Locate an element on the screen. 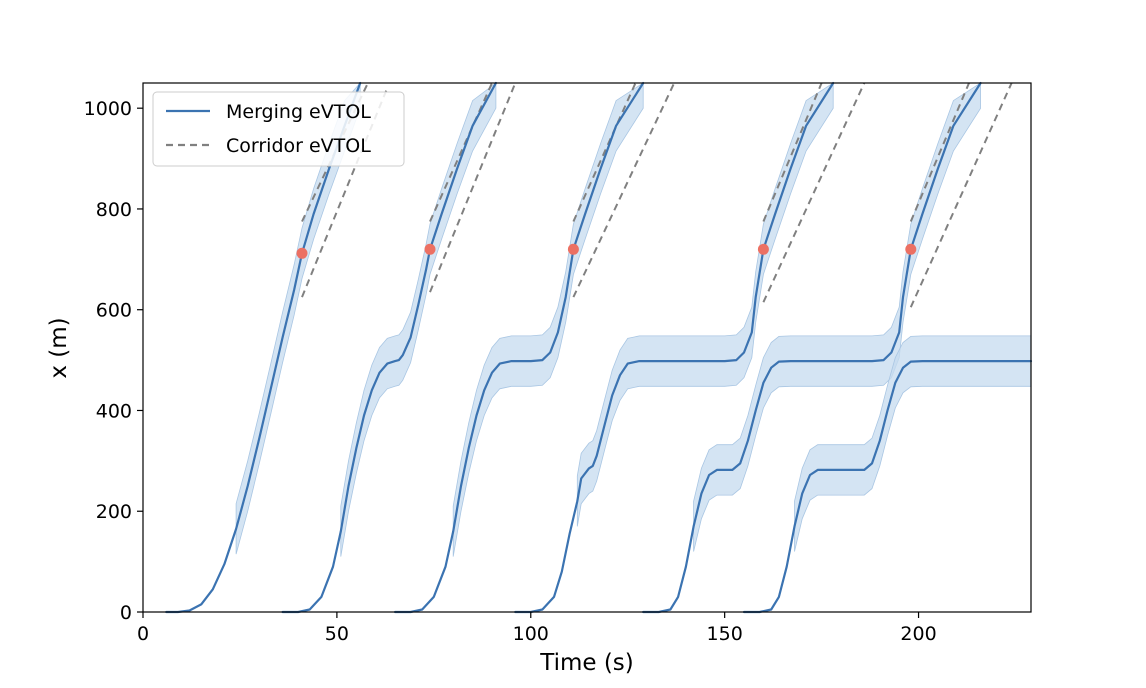  y-tick-label: 200 is located at coordinates (114, 512).